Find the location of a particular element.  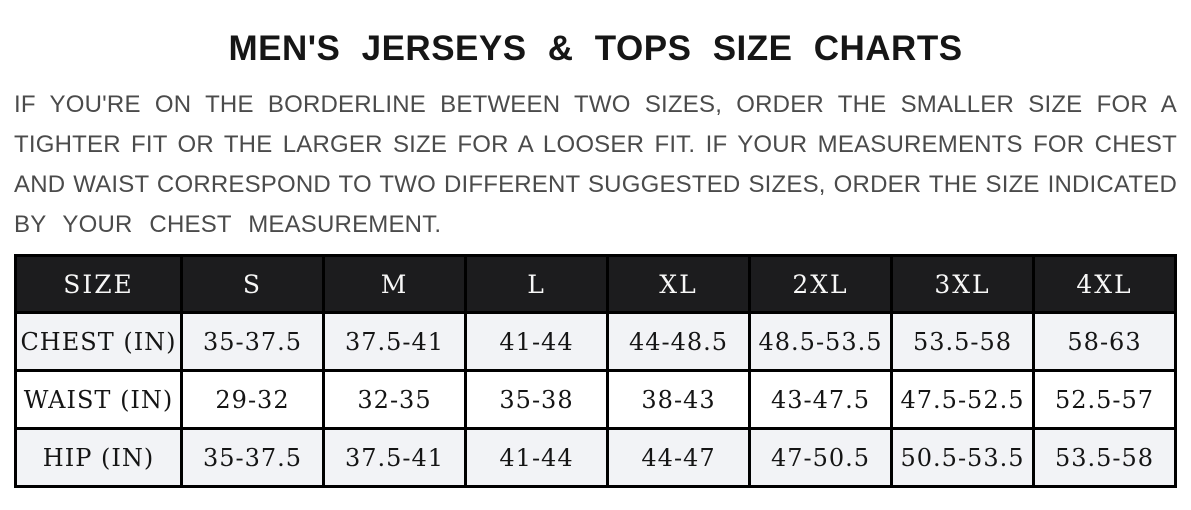

waist-value-4xl: 52.5-57 is located at coordinates (1104, 399).